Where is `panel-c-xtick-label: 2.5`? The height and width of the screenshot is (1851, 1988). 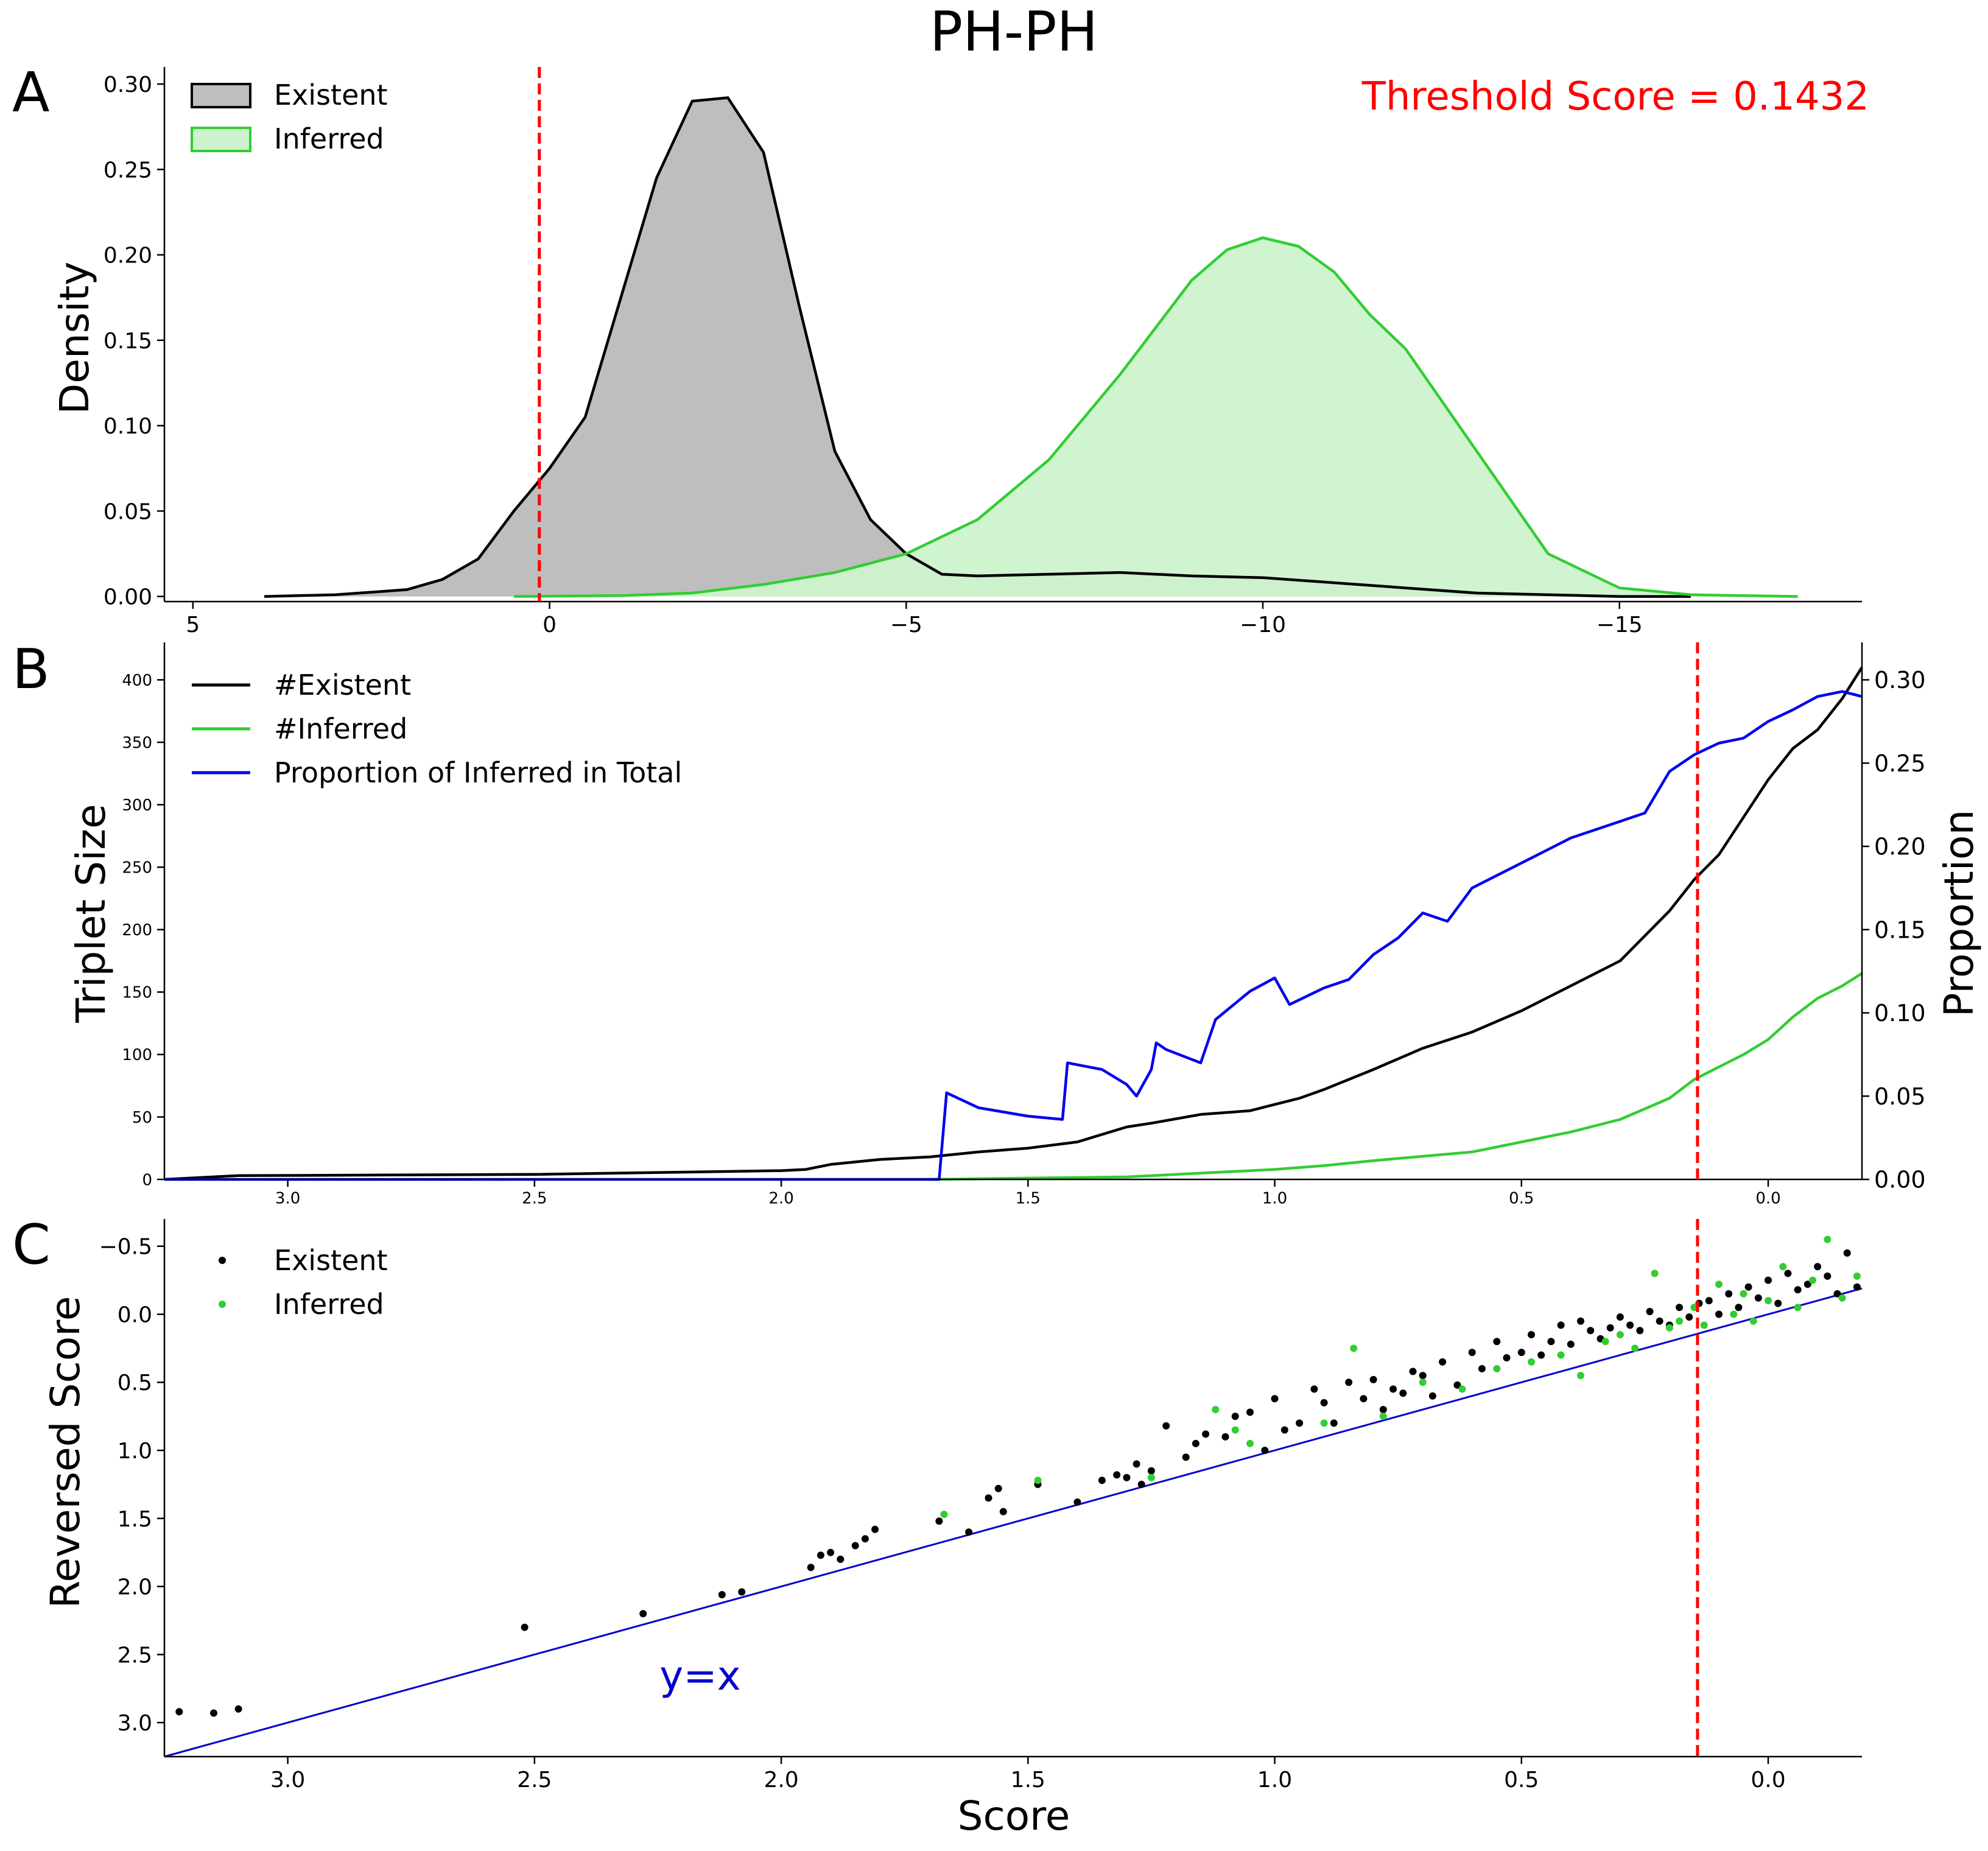 panel-c-xtick-label: 2.5 is located at coordinates (534, 1780).